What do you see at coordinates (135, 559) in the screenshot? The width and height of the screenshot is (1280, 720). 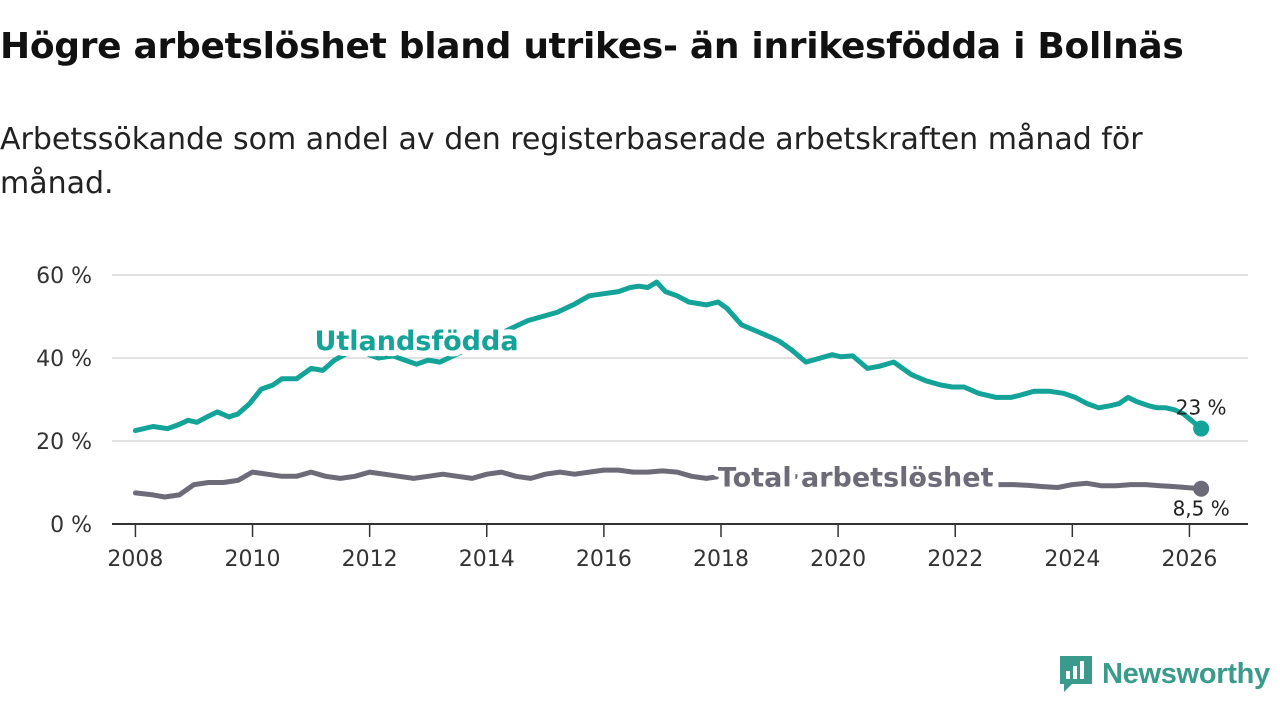 I see `x-tick-label: 2008` at bounding box center [135, 559].